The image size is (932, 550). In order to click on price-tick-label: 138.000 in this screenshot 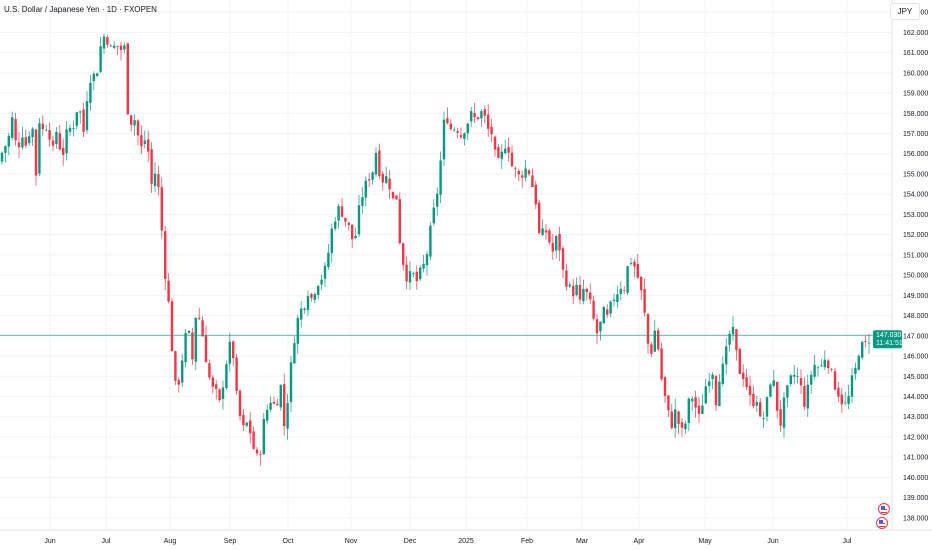, I will do `click(915, 518)`.